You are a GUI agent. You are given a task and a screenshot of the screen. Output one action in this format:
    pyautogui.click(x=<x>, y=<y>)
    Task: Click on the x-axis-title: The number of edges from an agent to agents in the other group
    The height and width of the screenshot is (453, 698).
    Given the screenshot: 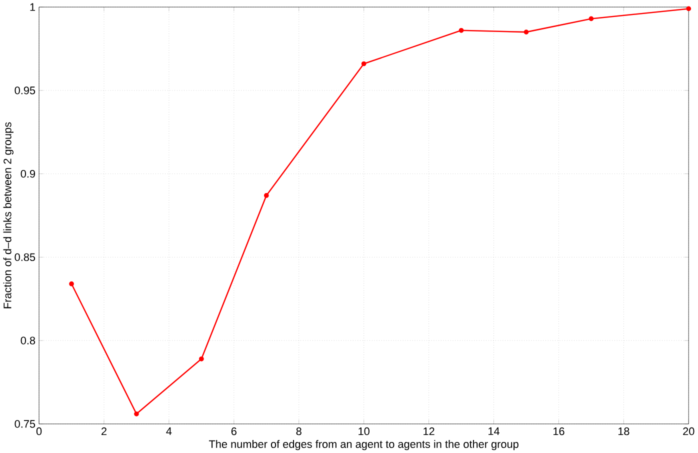 What is the action you would take?
    pyautogui.click(x=363, y=445)
    